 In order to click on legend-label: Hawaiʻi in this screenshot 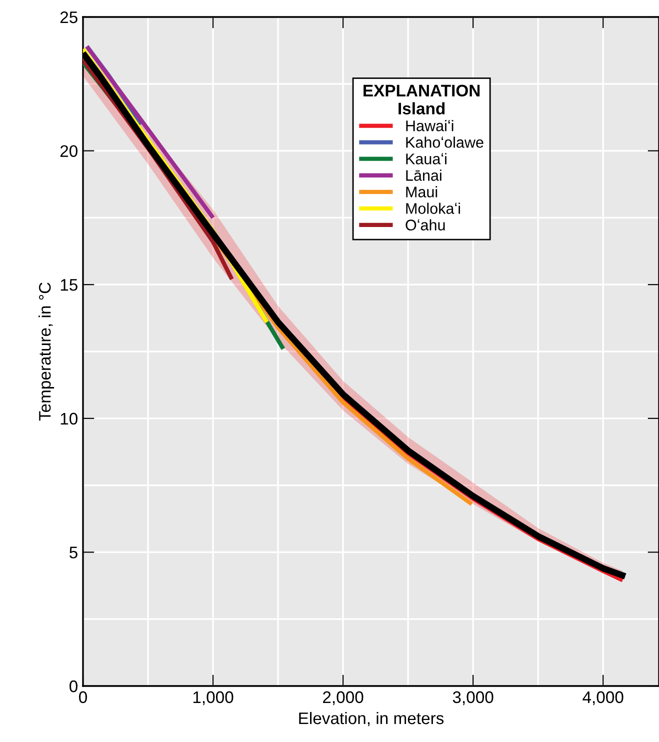, I will do `click(430, 126)`.